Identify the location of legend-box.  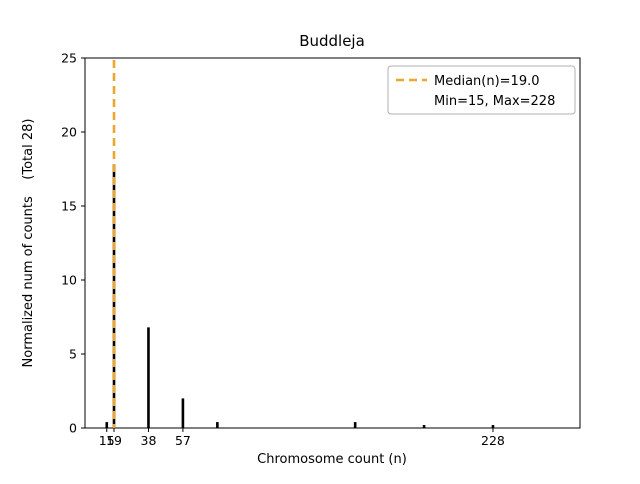
(481, 90).